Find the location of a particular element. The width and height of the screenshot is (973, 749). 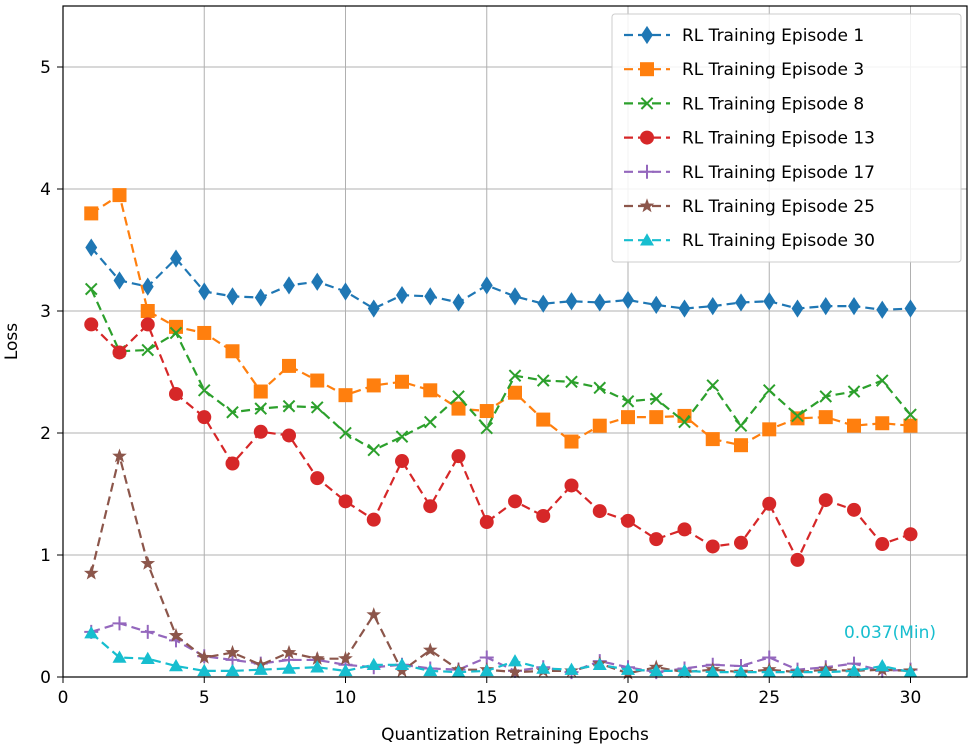

x-tick-label: 30 is located at coordinates (911, 698).